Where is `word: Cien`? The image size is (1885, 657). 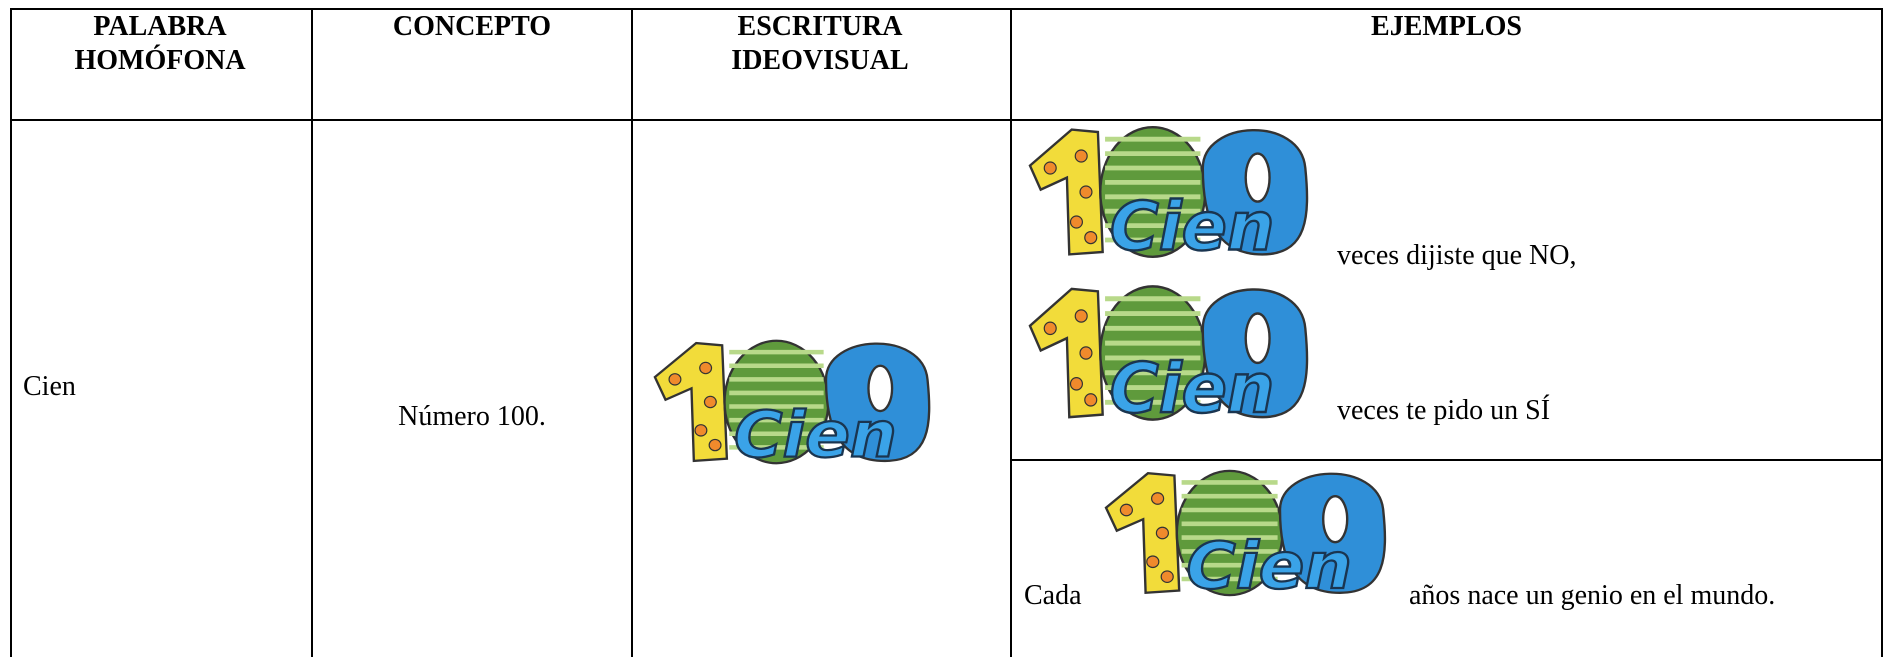
word: Cien is located at coordinates (49, 386).